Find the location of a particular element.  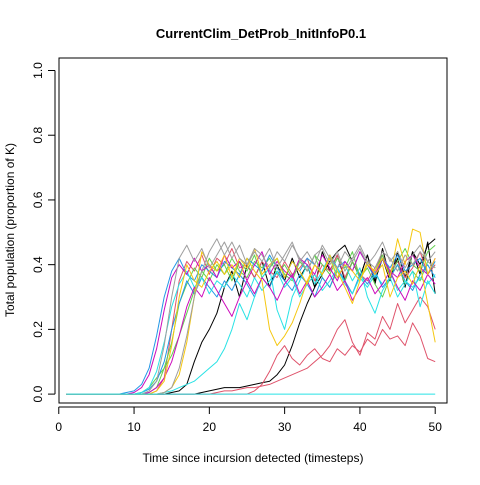

x-tick-label: 10 is located at coordinates (134, 427).